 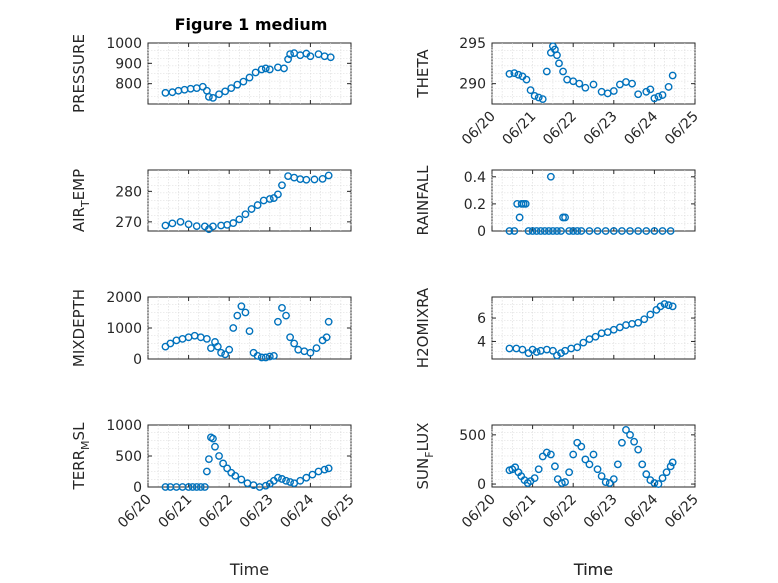 I want to click on y-axis-label-part: TERR, so click(x=79, y=470).